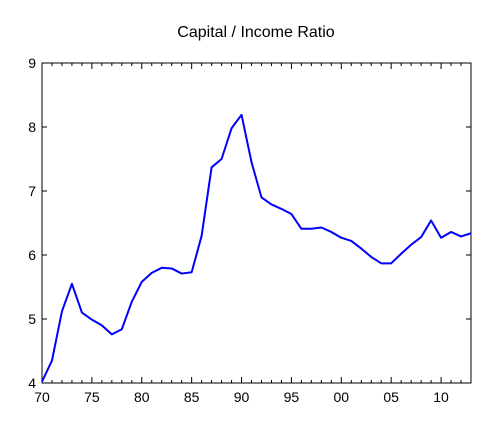  I want to click on x-tick-label: 75, so click(92, 397).